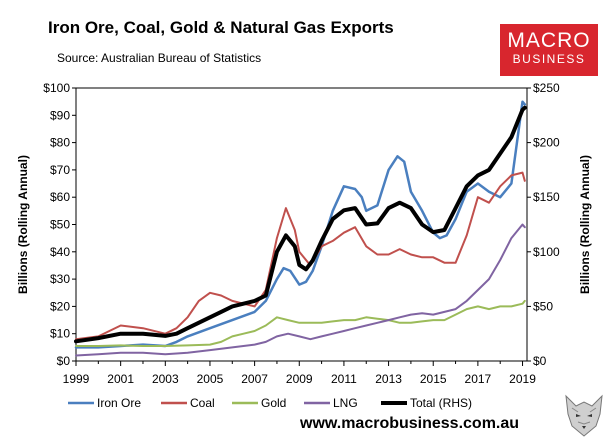 This screenshot has height=445, width=613. Describe the element at coordinates (60, 170) in the screenshot. I see `y-left-tick-label: $70` at that location.